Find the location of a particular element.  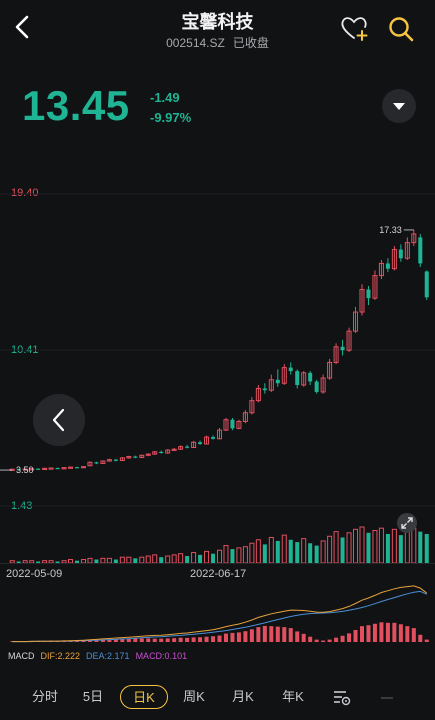

add-favorite-heart-icon is located at coordinates (354, 28).